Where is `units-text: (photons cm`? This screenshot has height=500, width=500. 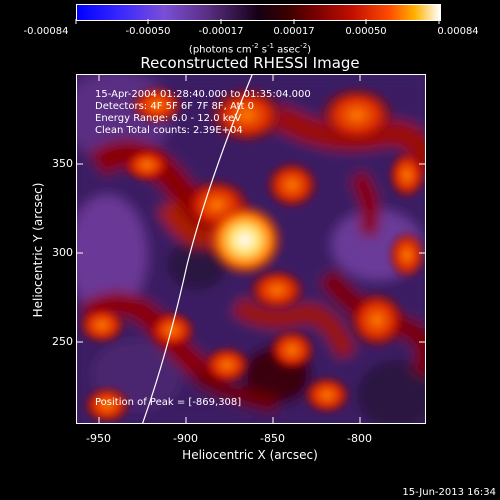
units-text: (photons cm is located at coordinates (220, 50).